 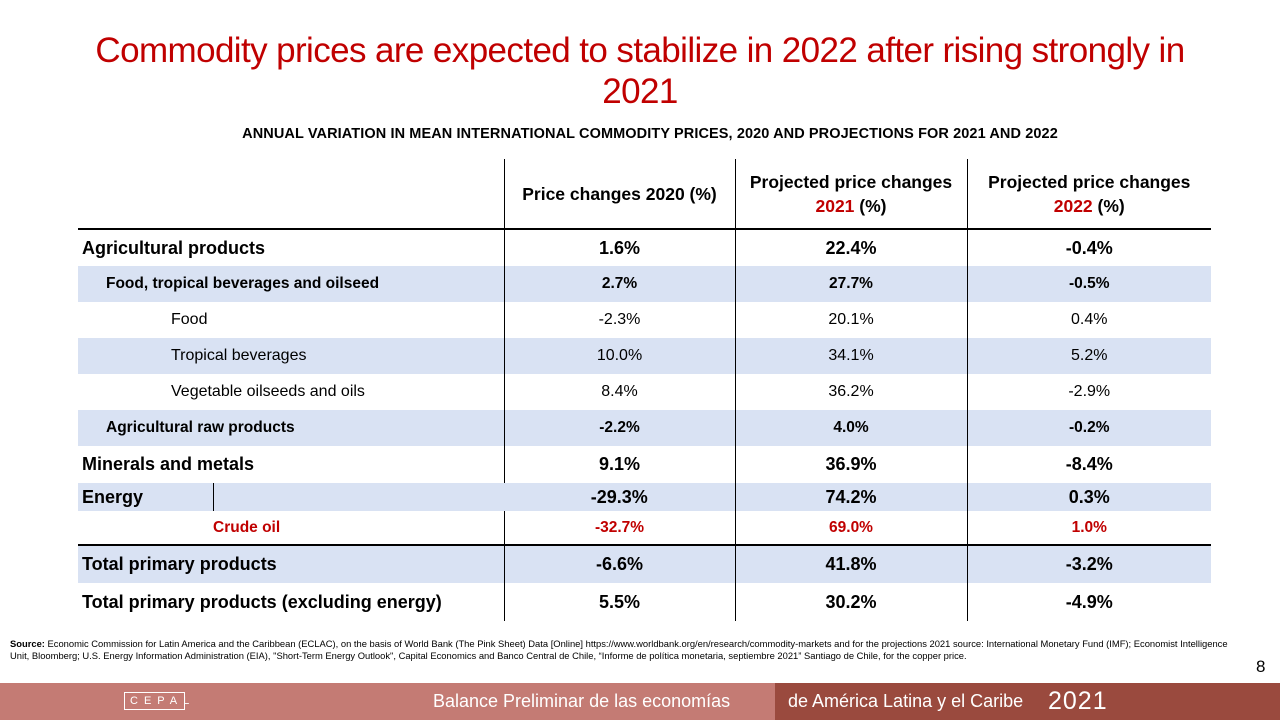 I want to click on header-2020: Price changes 2020 (%), so click(x=619, y=194).